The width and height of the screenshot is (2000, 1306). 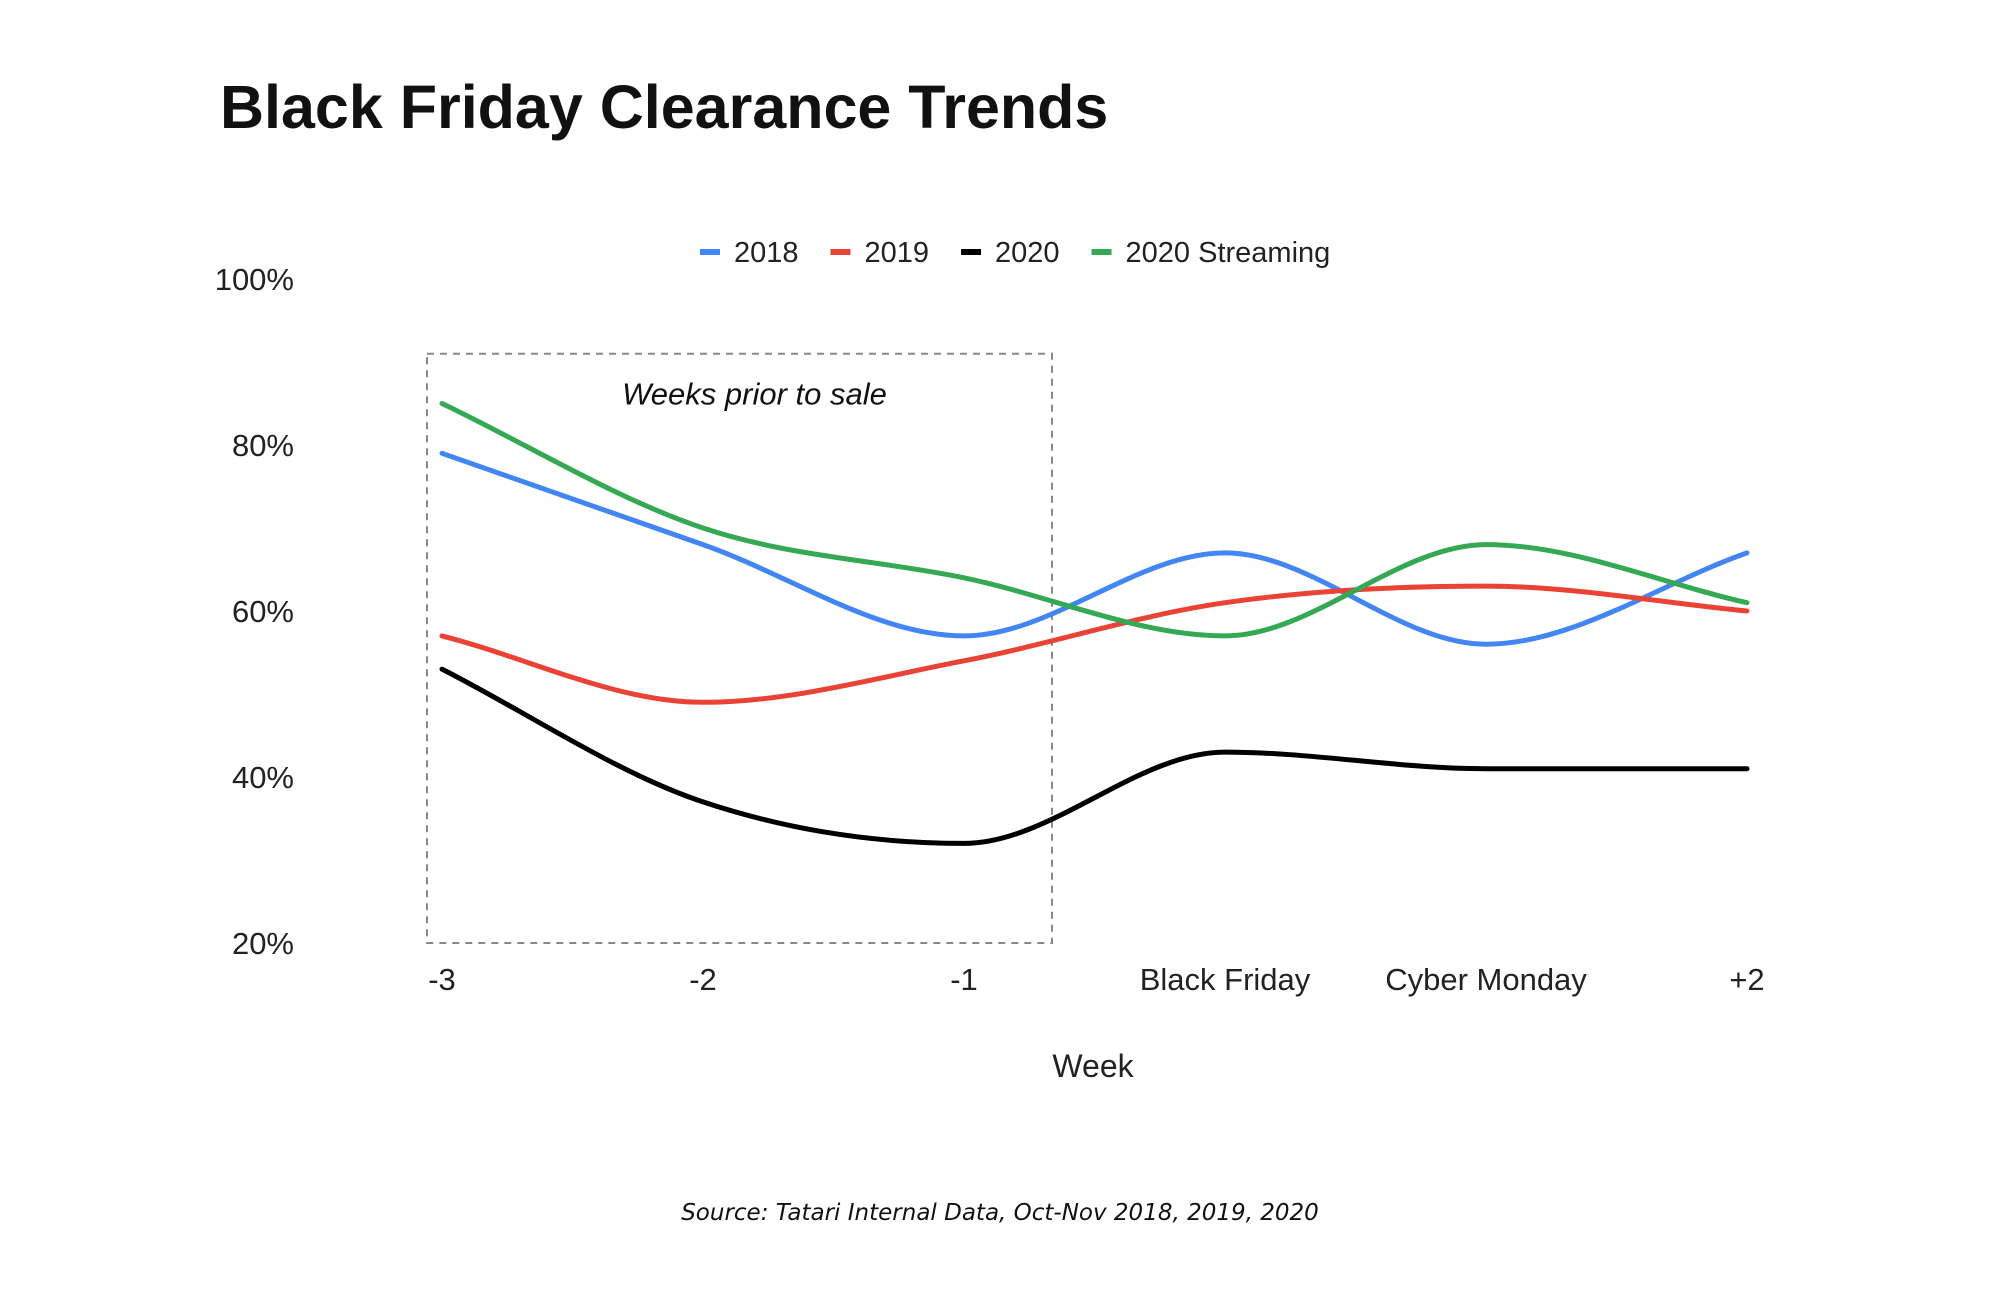 I want to click on y-axis-ticks: 20% 40% 60% 80% 100%, so click(x=254, y=611).